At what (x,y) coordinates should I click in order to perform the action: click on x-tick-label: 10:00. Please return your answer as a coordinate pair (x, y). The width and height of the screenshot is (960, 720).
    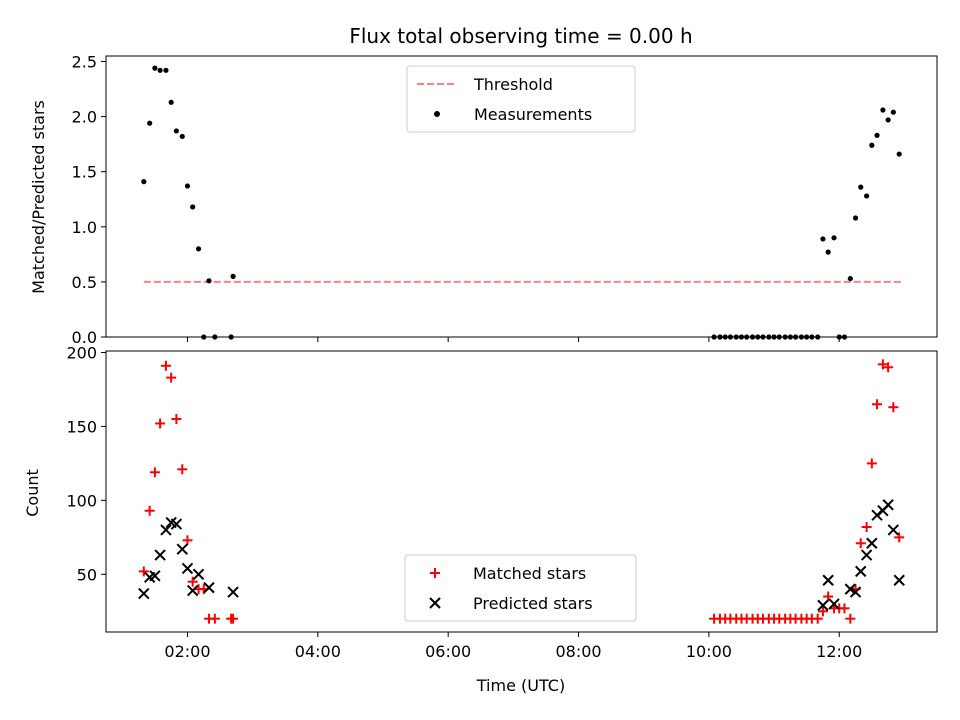
    Looking at the image, I should click on (709, 651).